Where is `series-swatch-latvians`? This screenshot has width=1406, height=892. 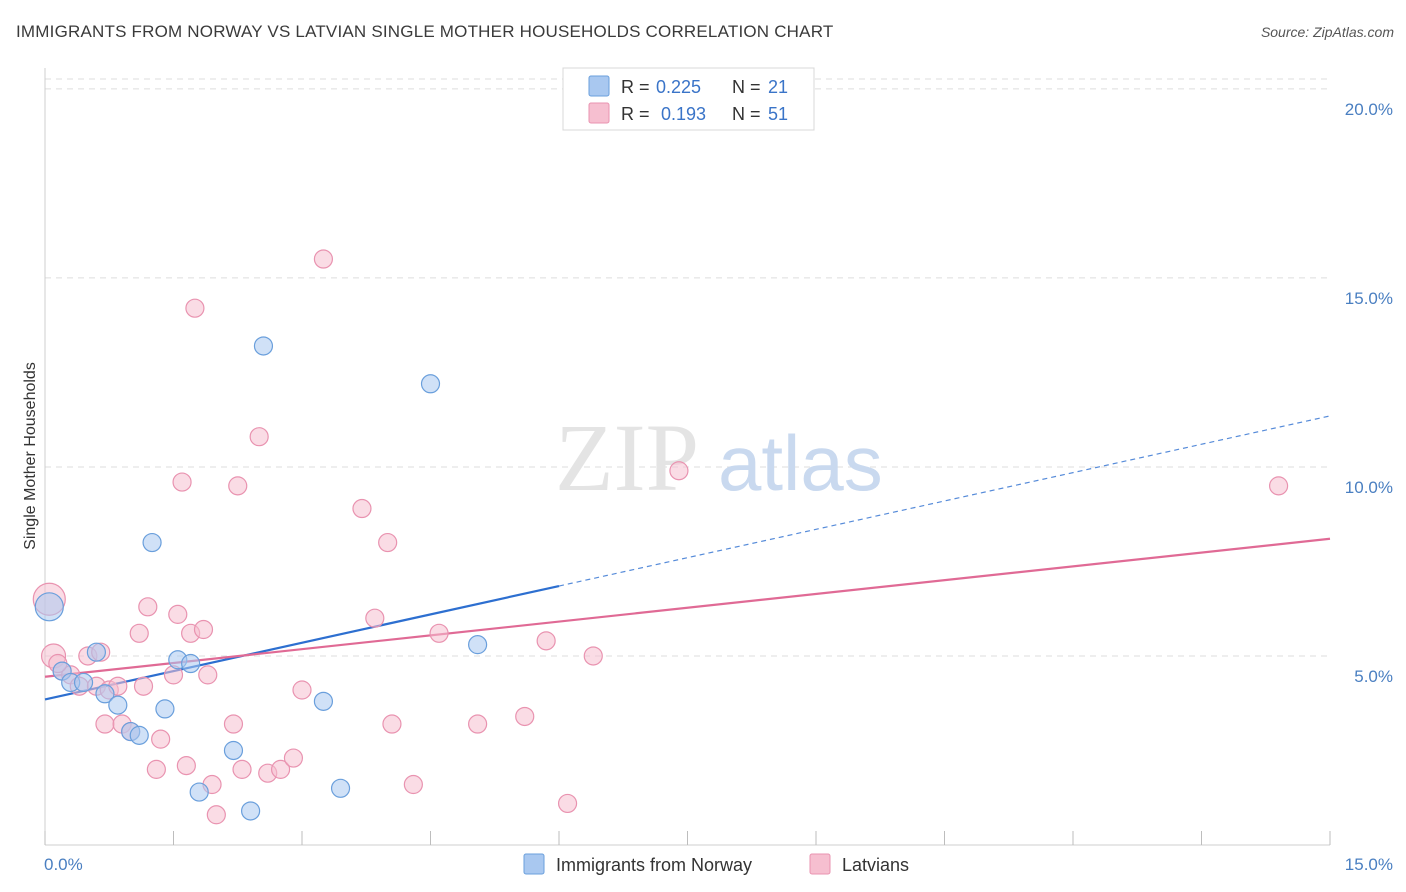
series-swatch-latvians is located at coordinates (820, 864).